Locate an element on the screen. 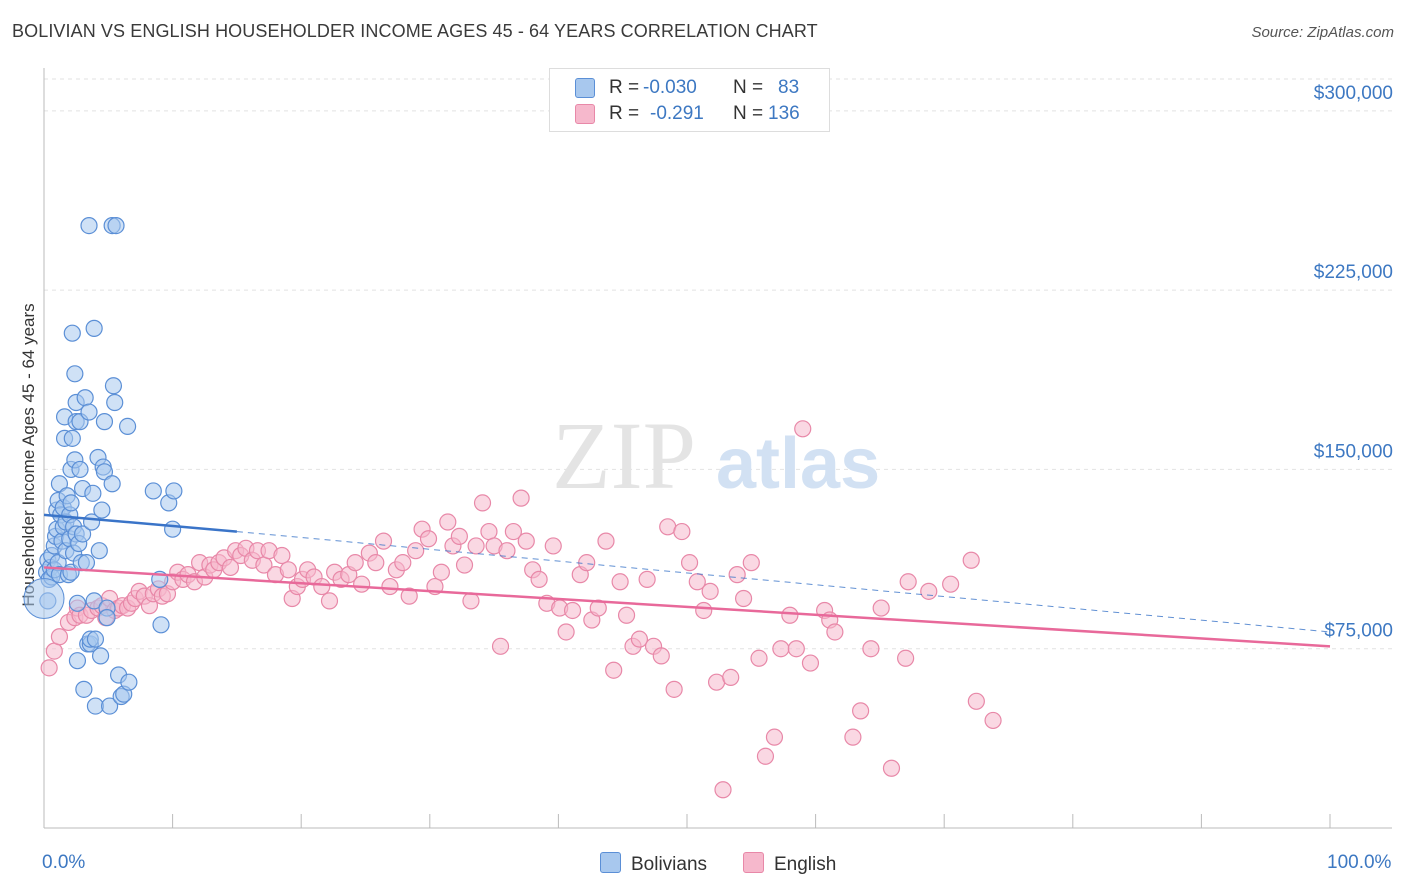 The width and height of the screenshot is (1406, 892). y-tick-labels: $75,000 $150,000 $225,000 $300,000 is located at coordinates (1353, 362).